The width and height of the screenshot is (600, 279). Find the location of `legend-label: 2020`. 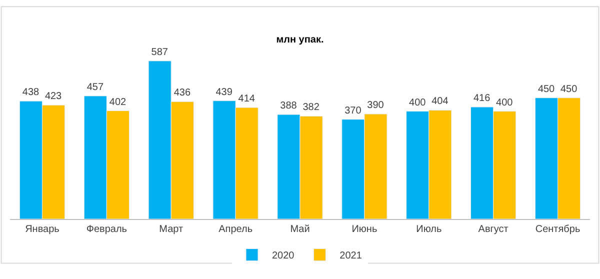

legend-label: 2020 is located at coordinates (283, 256).